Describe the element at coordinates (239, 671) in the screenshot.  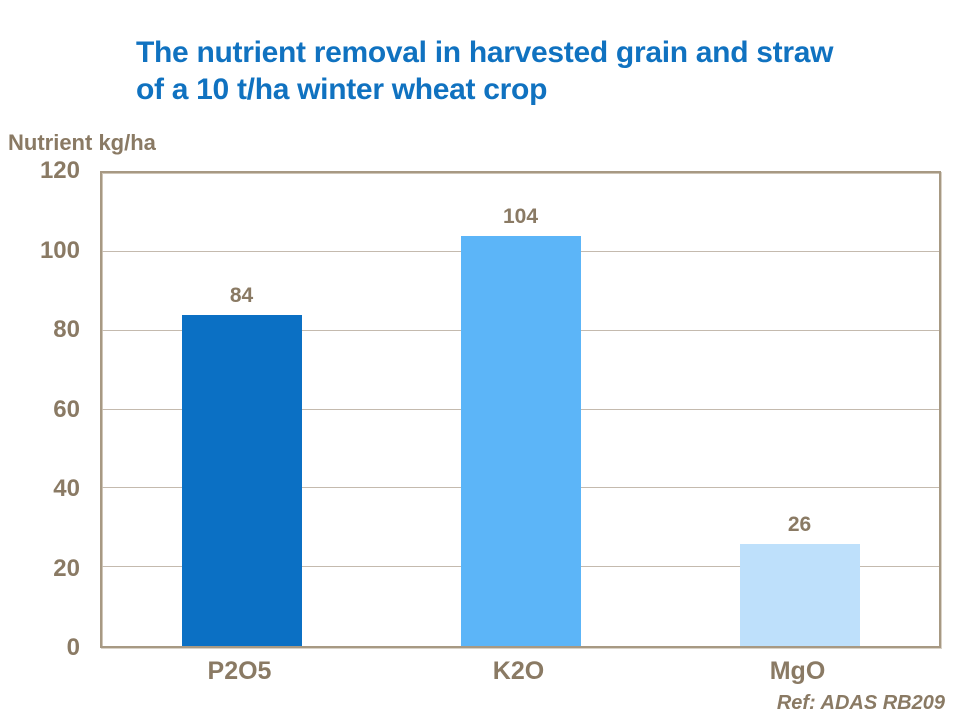
I see `x-label-P2O5: P2O5` at that location.